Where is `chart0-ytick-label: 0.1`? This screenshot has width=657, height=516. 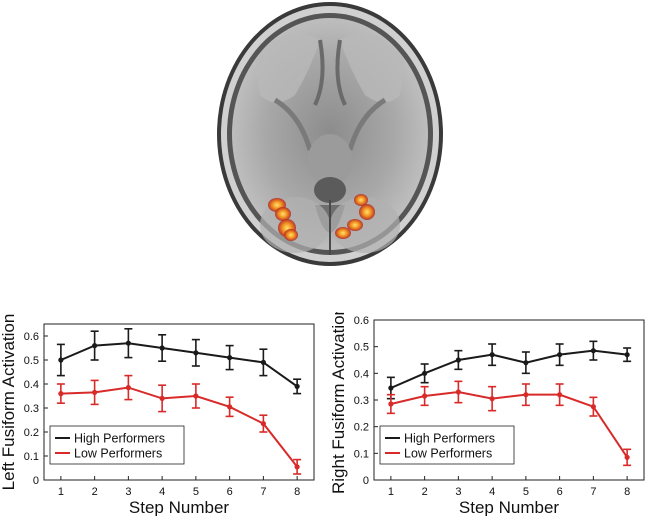
chart0-ytick-label: 0.1 is located at coordinates (31, 457).